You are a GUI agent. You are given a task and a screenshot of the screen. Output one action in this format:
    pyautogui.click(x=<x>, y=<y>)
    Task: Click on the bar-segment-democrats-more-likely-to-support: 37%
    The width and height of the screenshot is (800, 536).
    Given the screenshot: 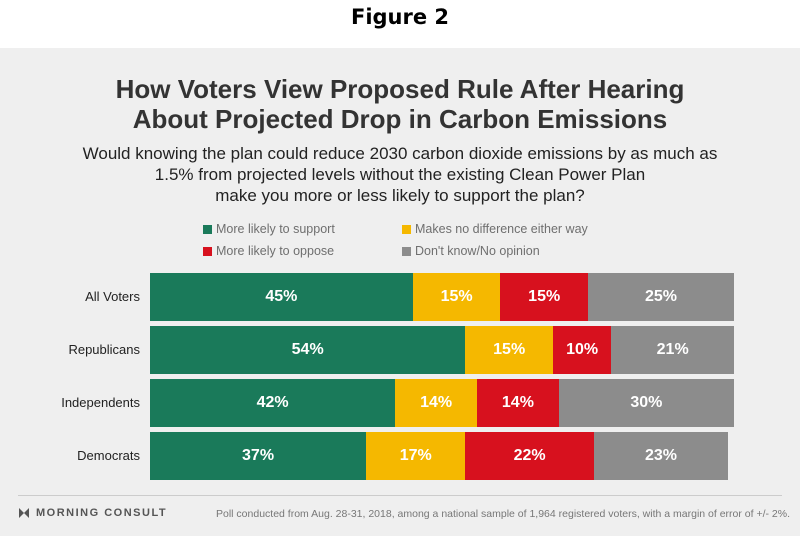 What is the action you would take?
    pyautogui.click(x=258, y=456)
    